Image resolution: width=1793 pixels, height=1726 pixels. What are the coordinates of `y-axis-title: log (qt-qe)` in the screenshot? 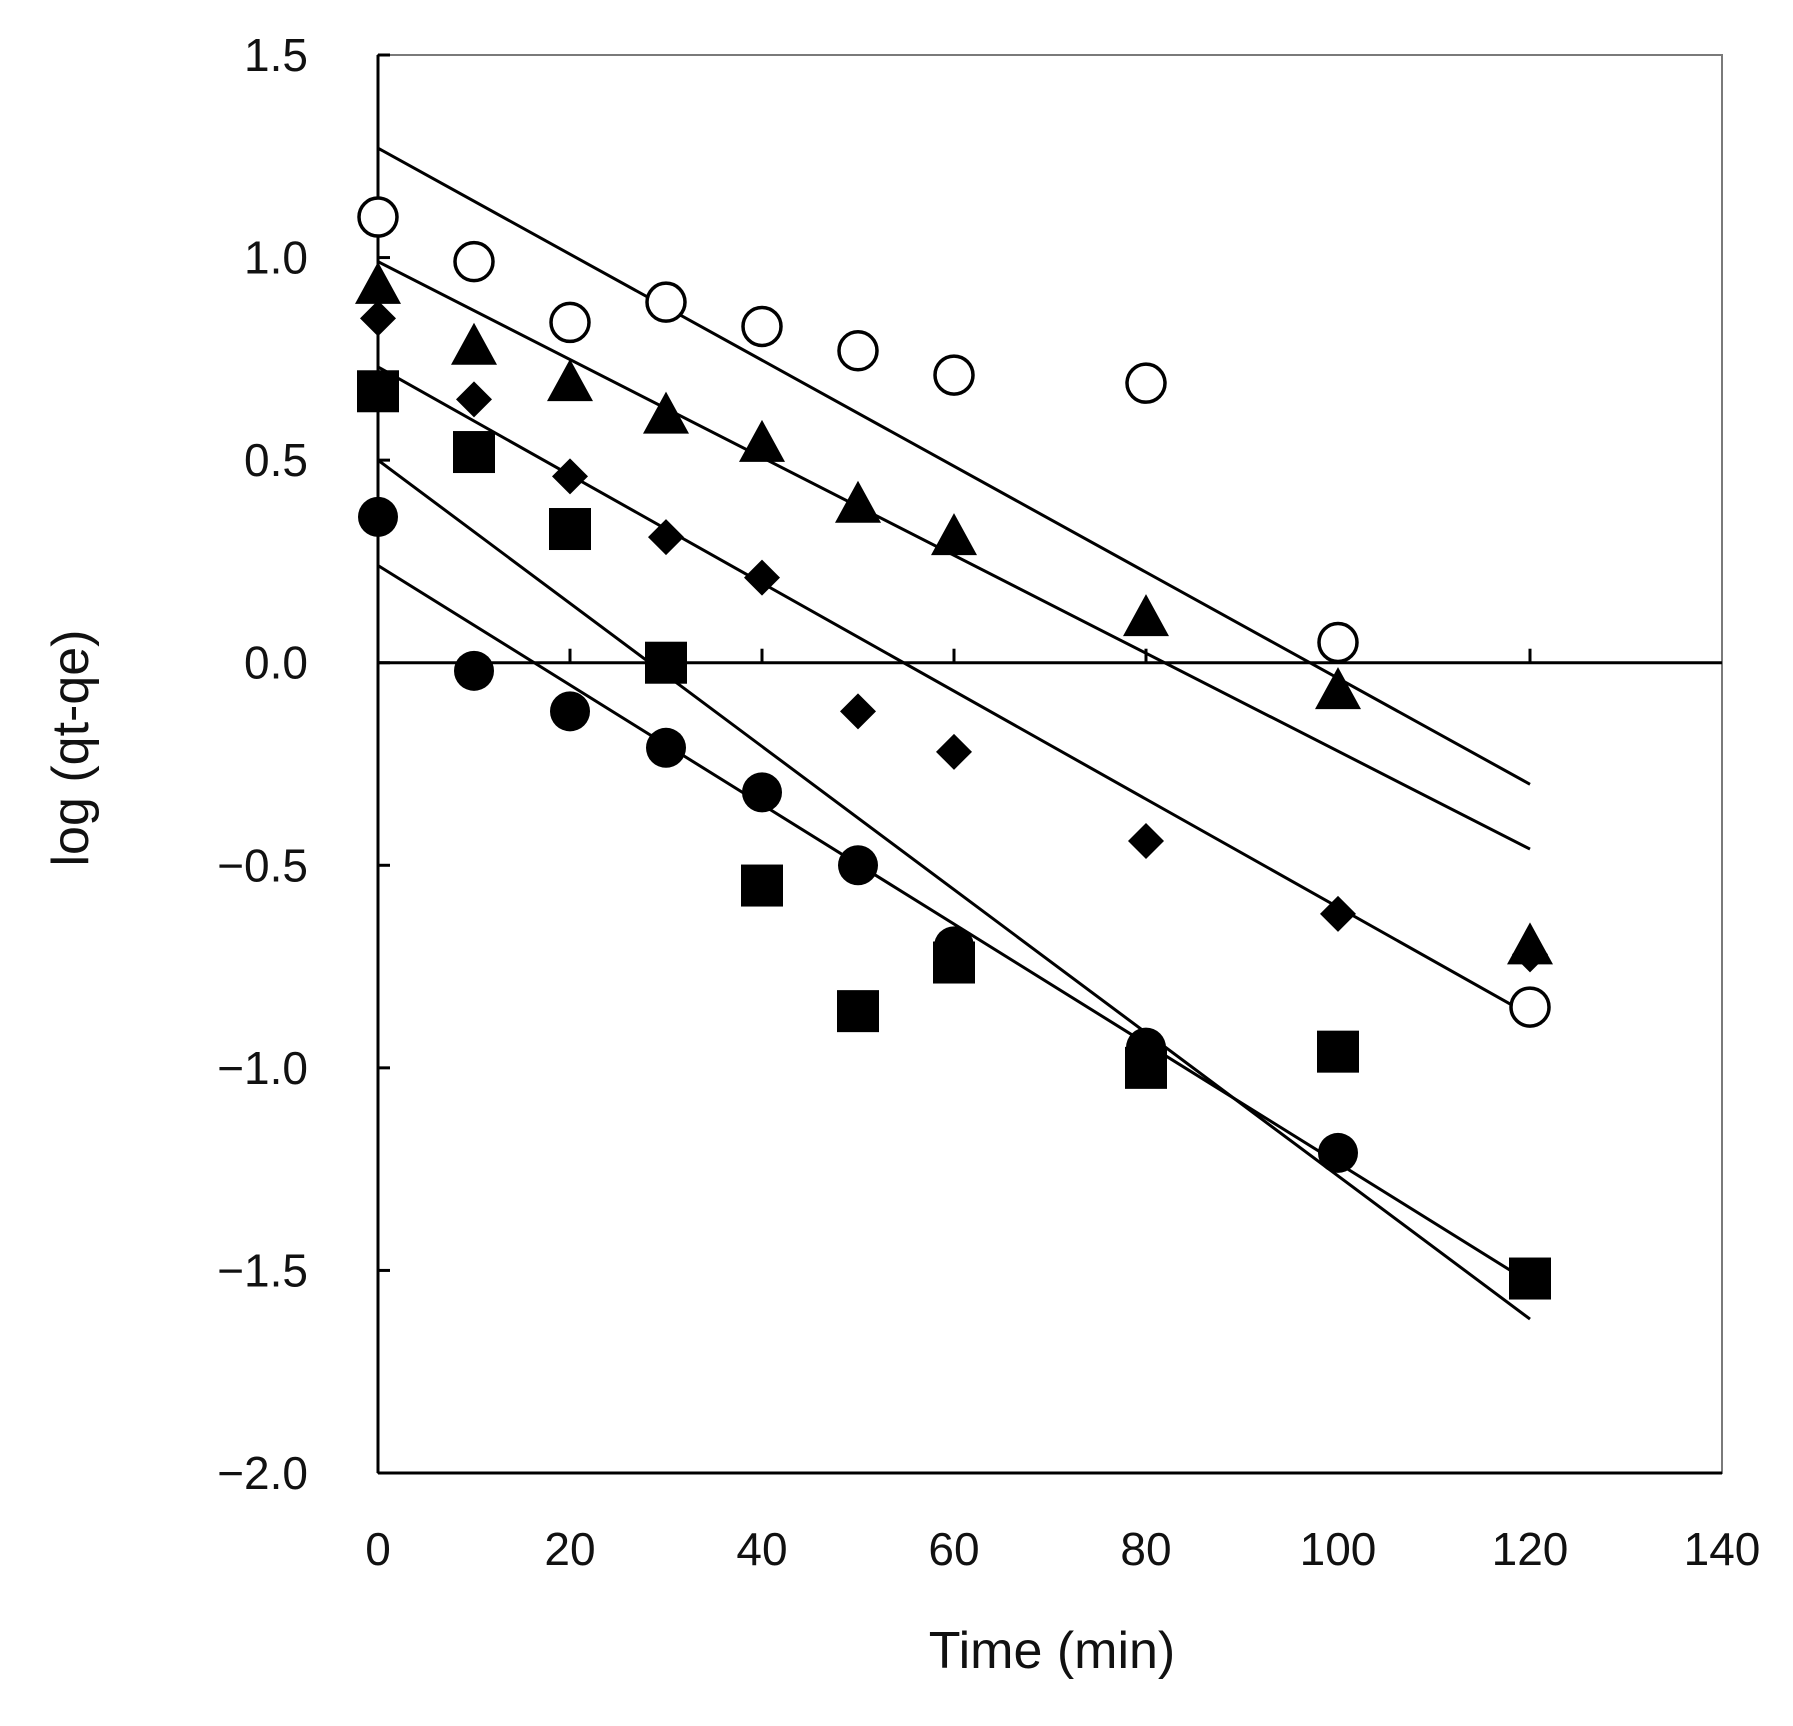 It's located at (71, 748).